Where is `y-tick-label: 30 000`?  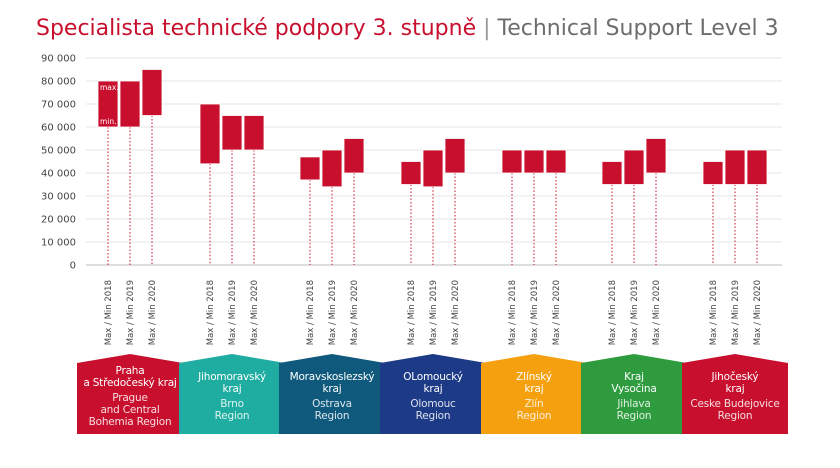 y-tick-label: 30 000 is located at coordinates (58, 197).